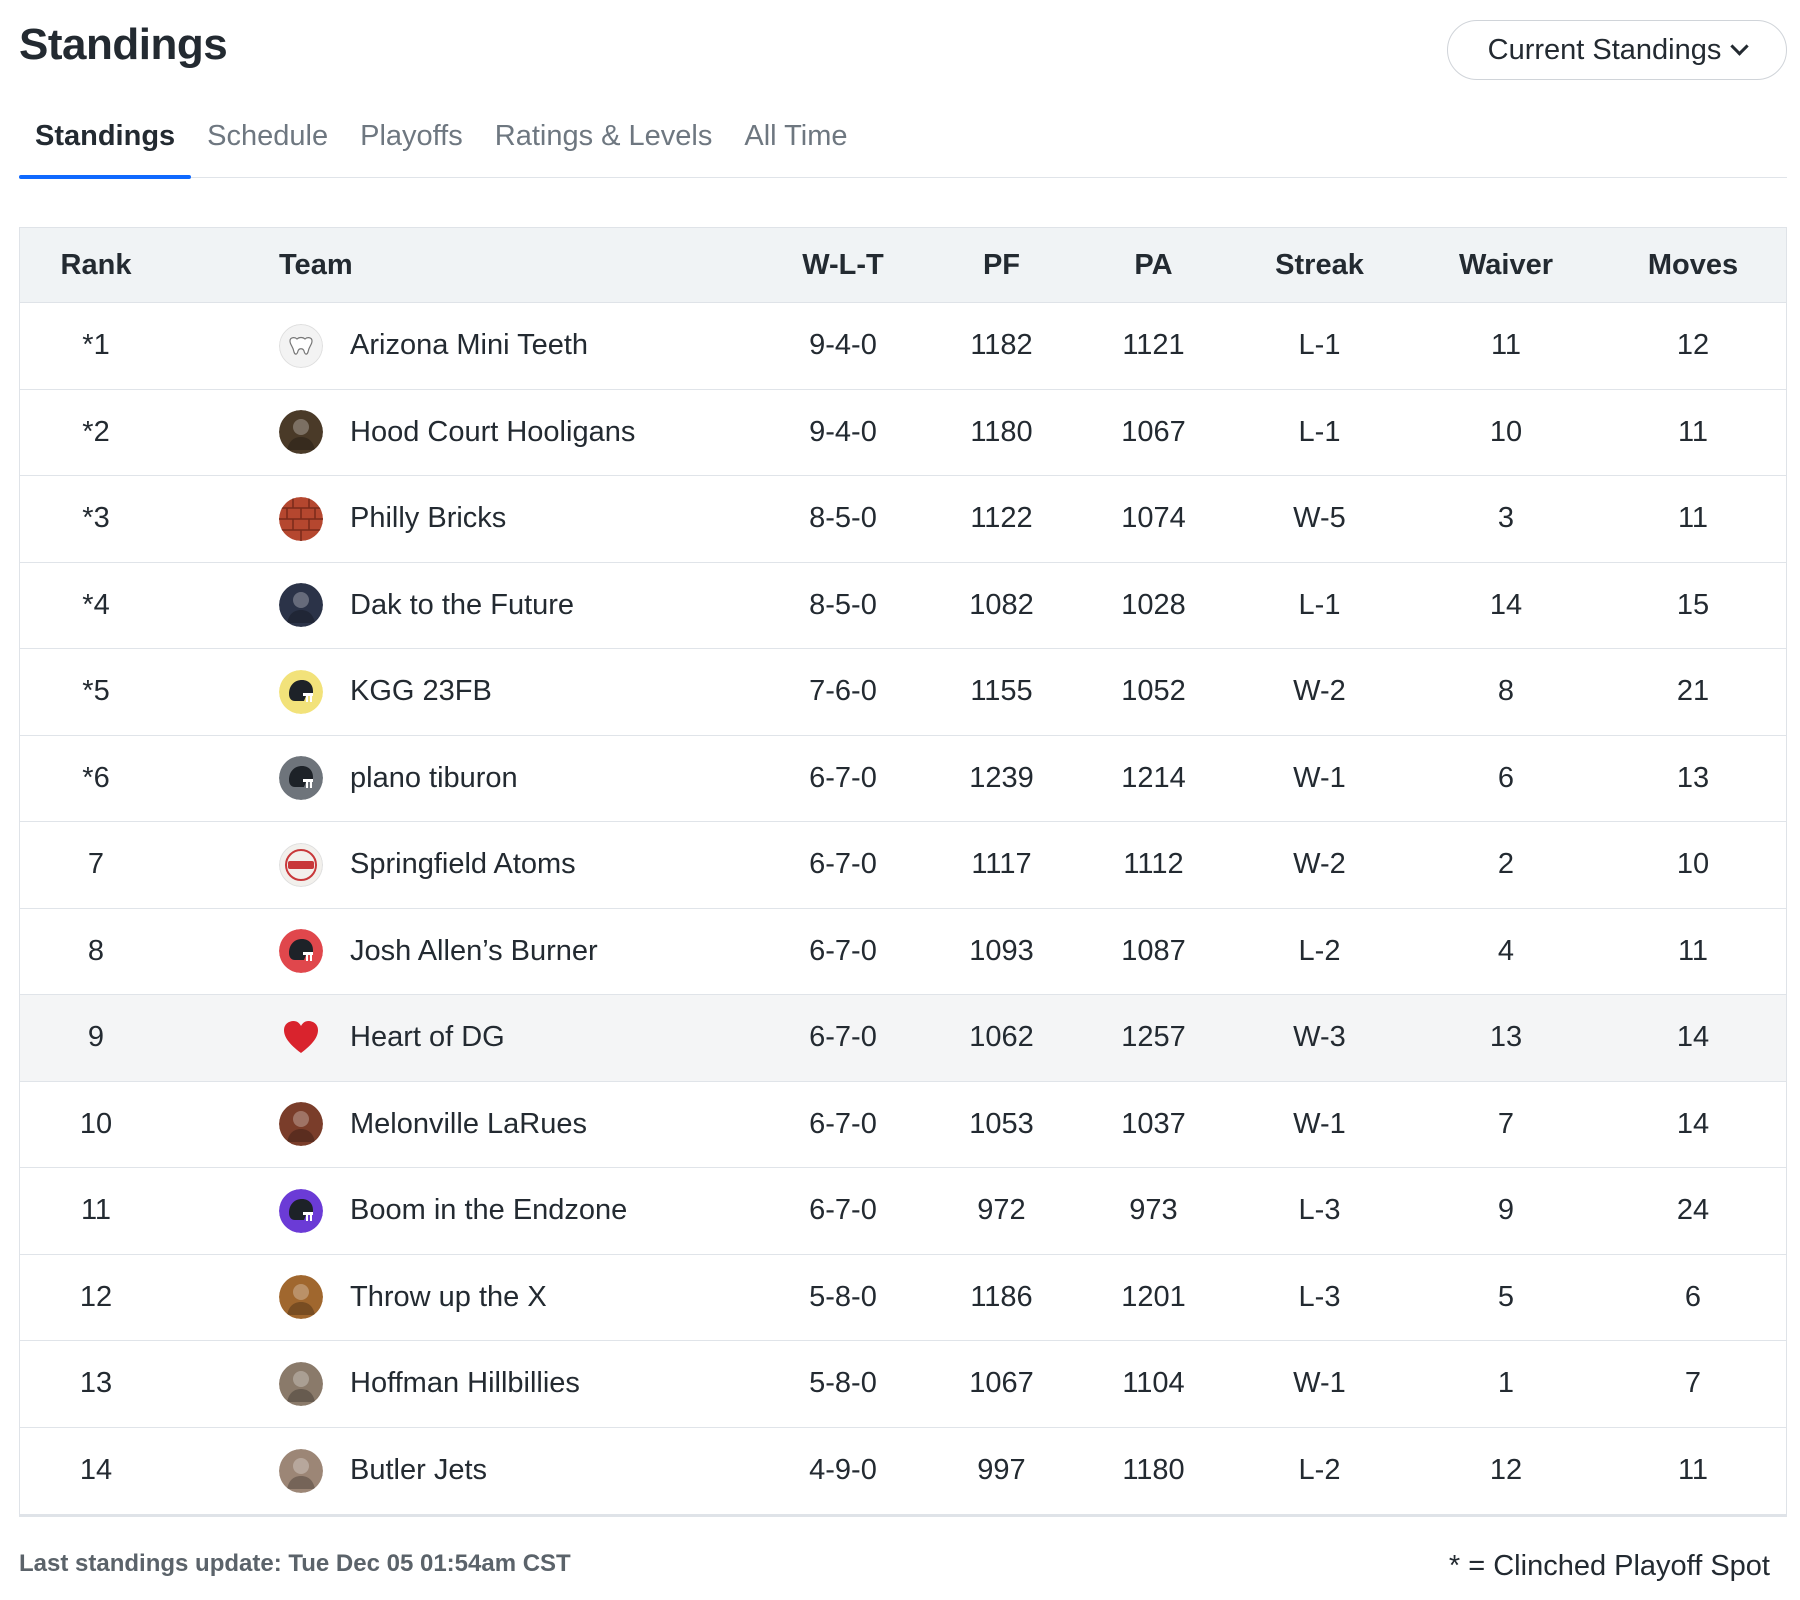 The image size is (1800, 1600). Describe the element at coordinates (96, 864) in the screenshot. I see `rank-cell: 7` at that location.